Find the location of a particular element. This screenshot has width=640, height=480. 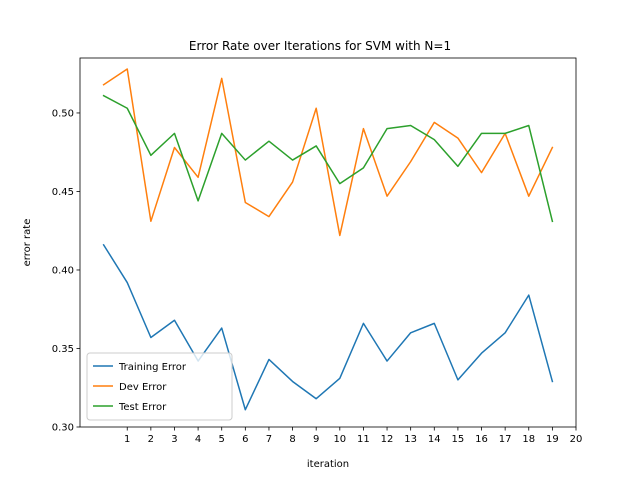

x-tick-label: 7 is located at coordinates (269, 439).